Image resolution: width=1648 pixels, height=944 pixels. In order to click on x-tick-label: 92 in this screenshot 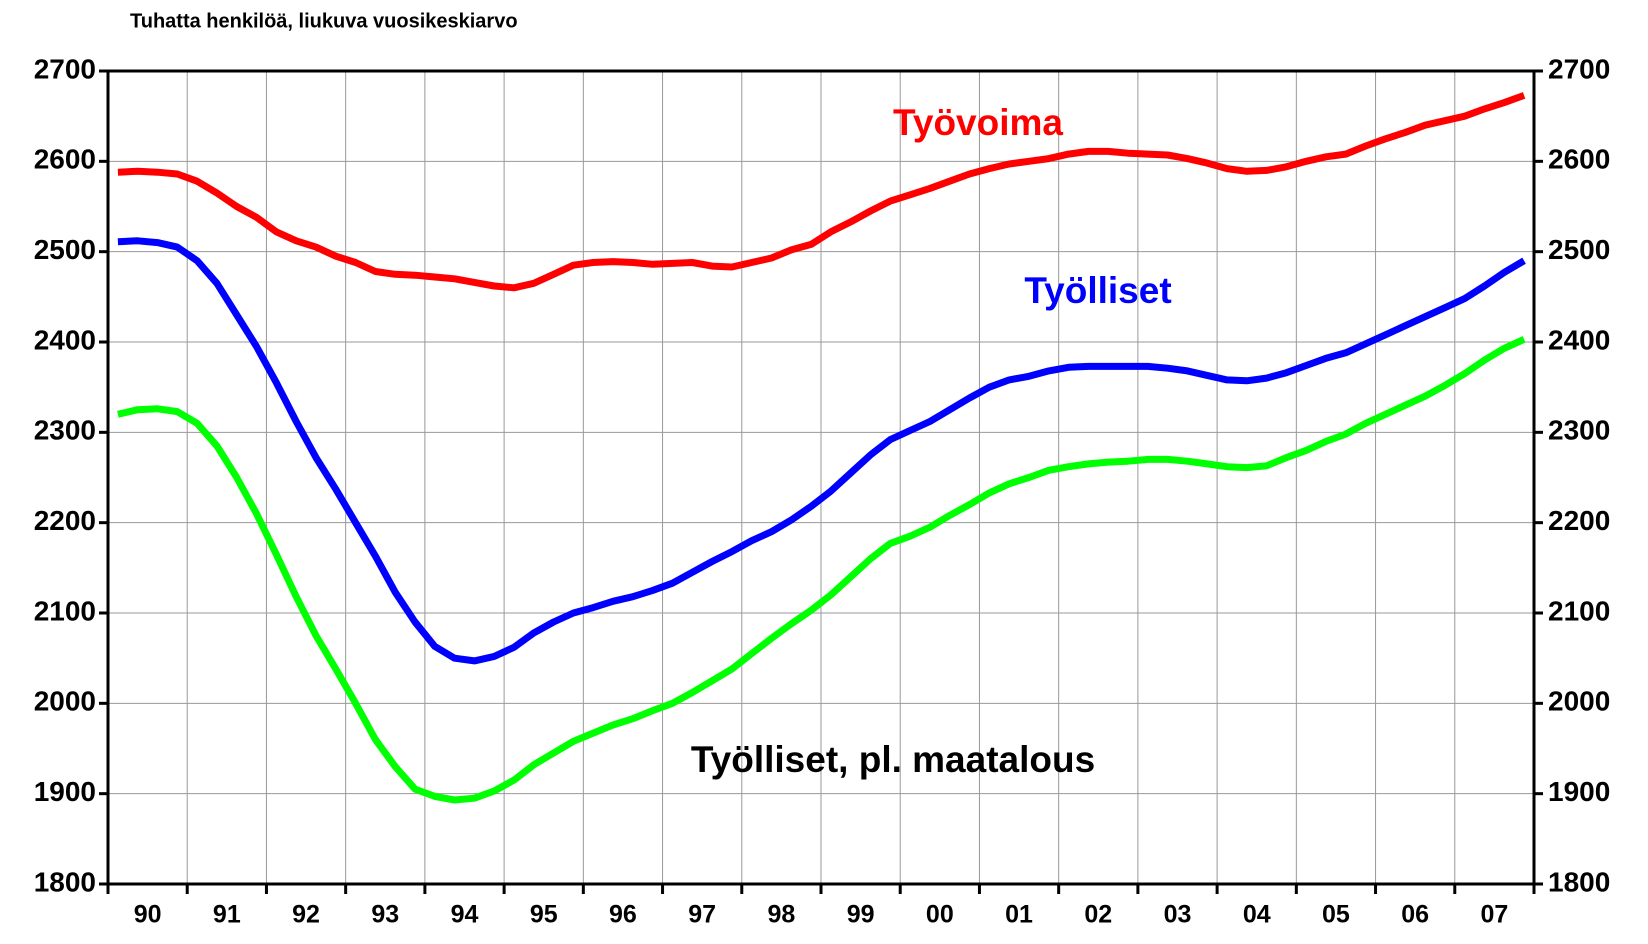, I will do `click(306, 915)`.